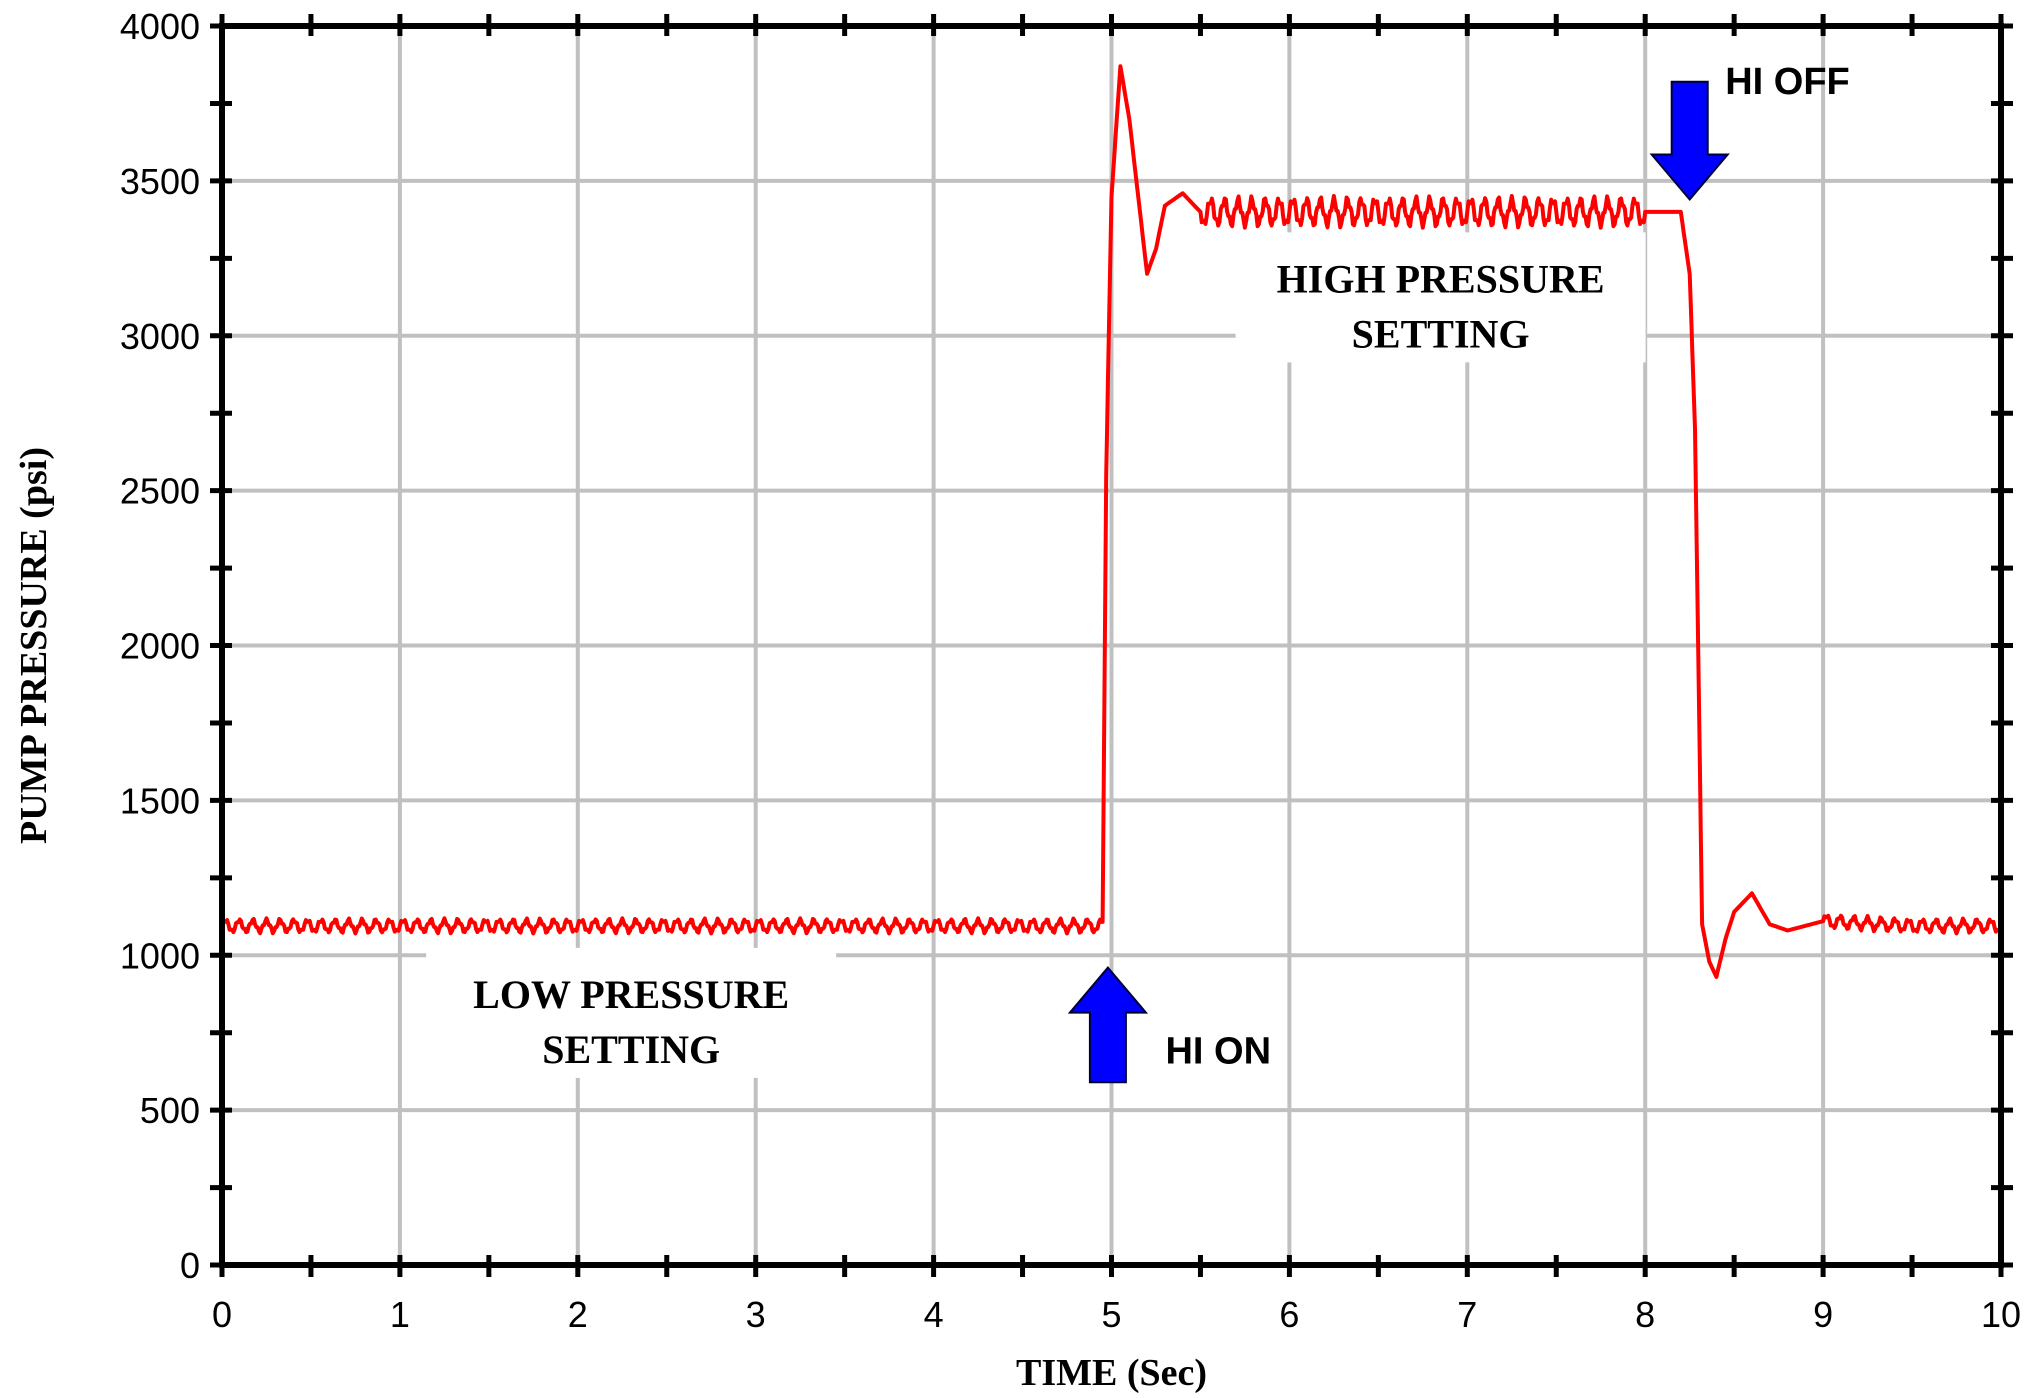 Image resolution: width=2037 pixels, height=1398 pixels. I want to click on y-tick-label: 2500, so click(160, 491).